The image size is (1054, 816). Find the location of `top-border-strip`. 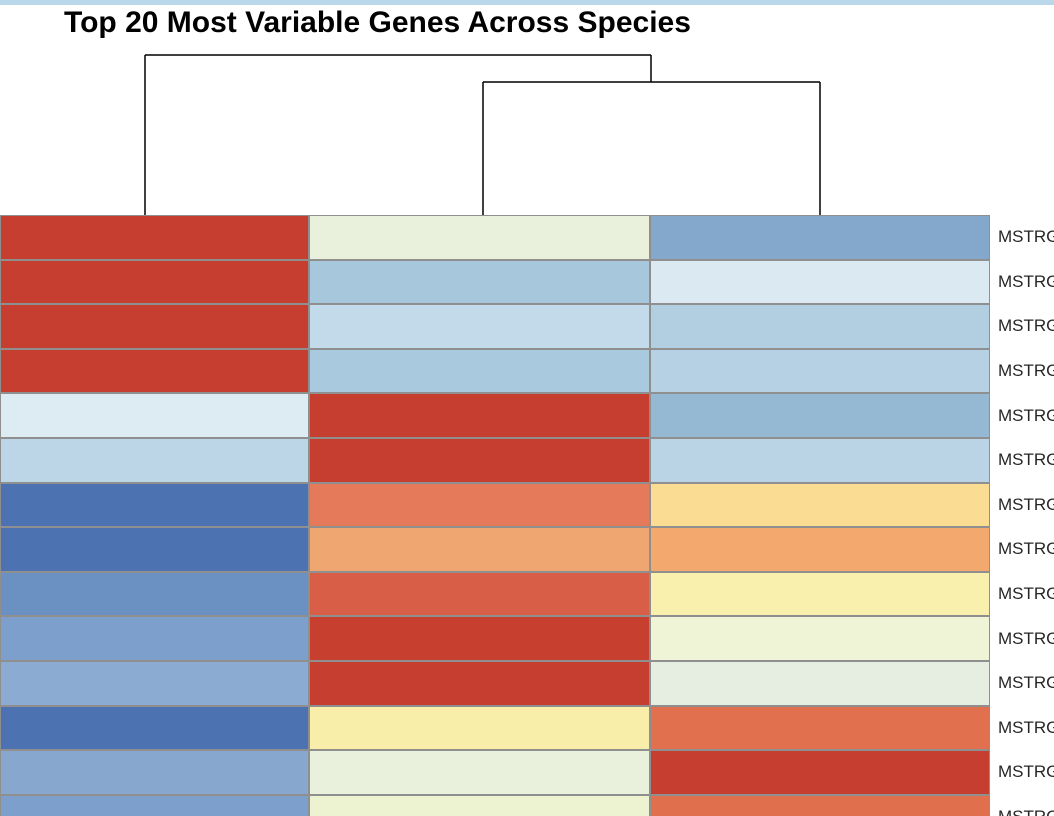

top-border-strip is located at coordinates (527, 2).